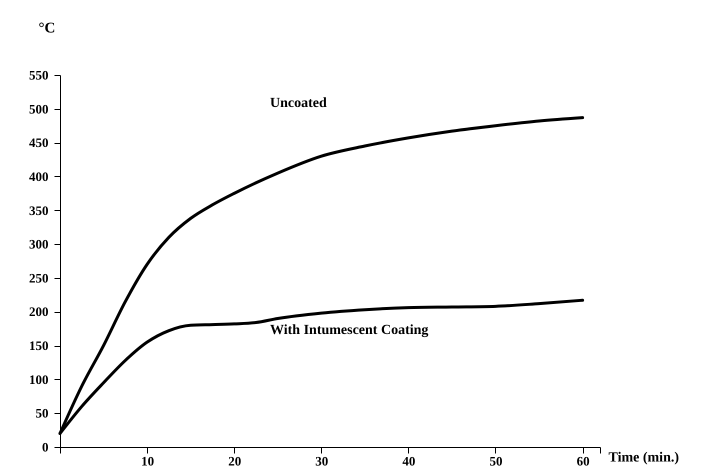 This screenshot has height=476, width=726. Describe the element at coordinates (235, 461) in the screenshot. I see `x-tick-label: 20` at that location.